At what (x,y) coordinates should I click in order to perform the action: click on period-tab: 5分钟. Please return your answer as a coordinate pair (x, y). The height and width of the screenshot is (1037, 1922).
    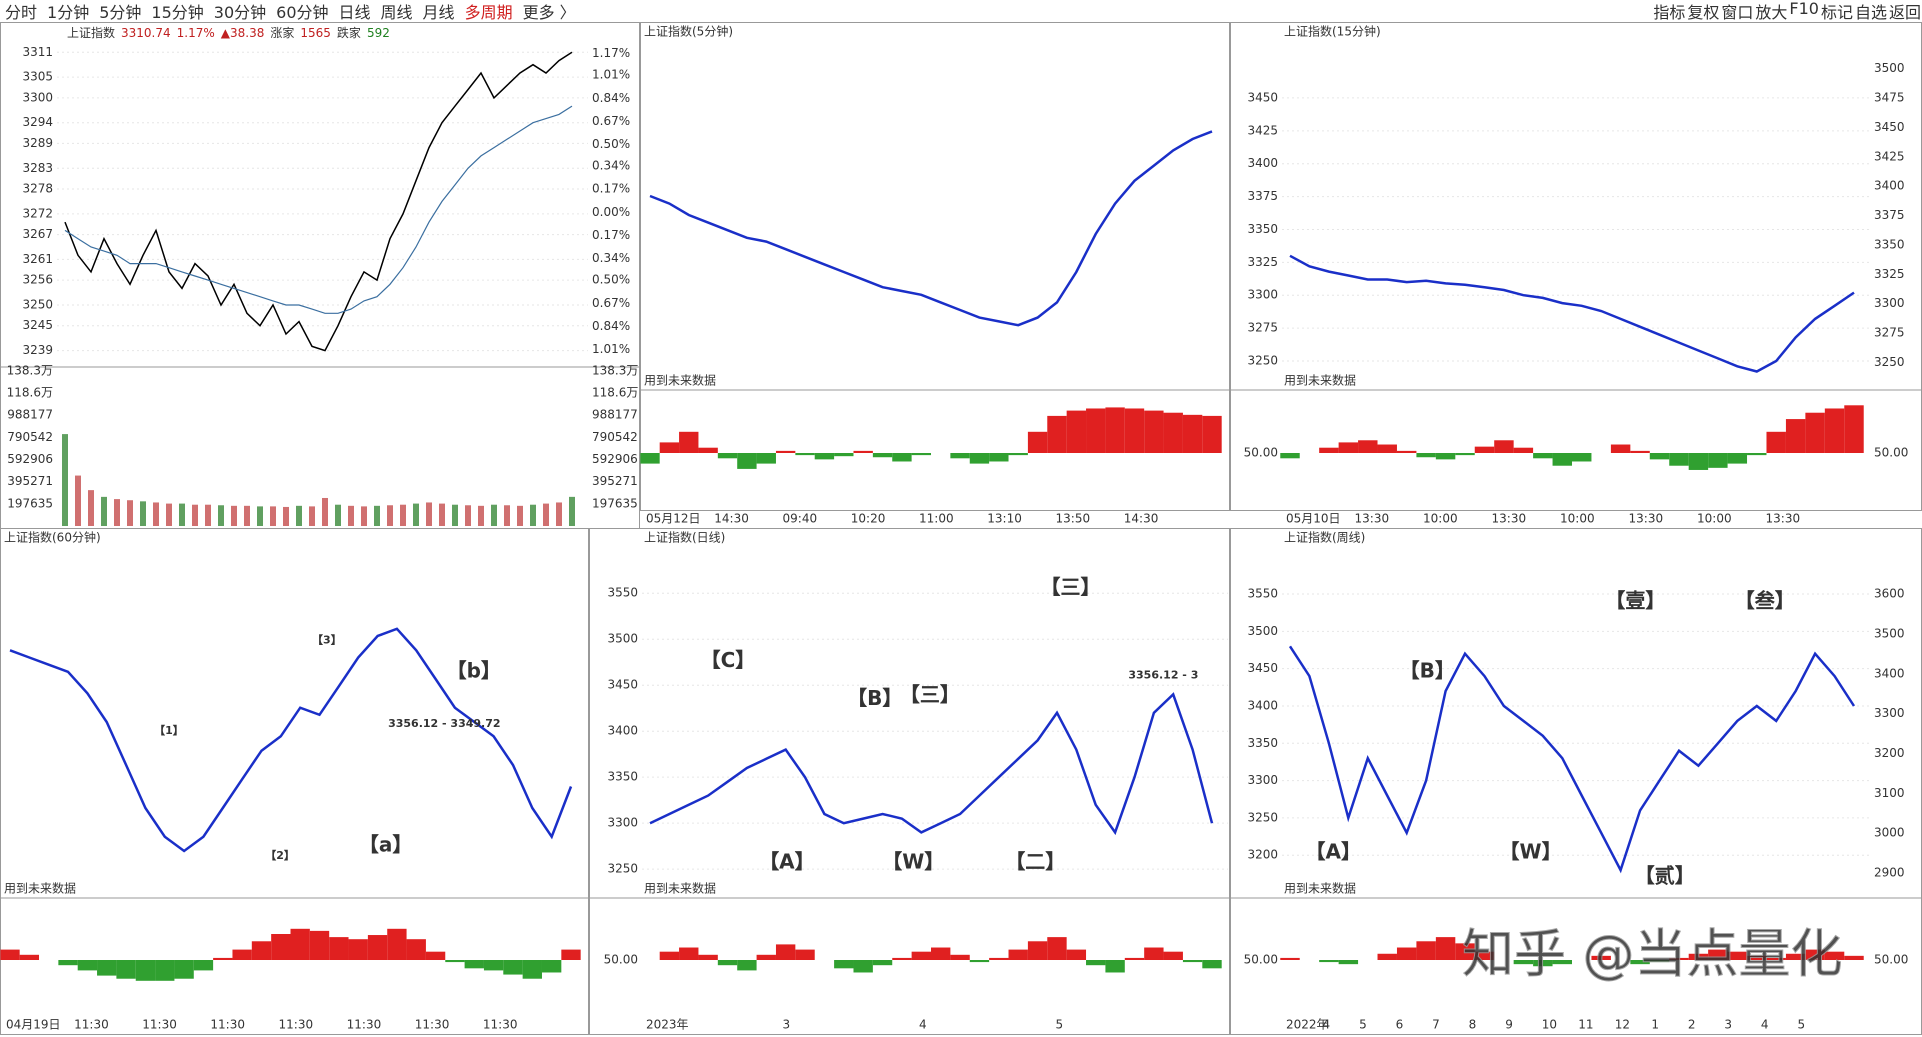
    Looking at the image, I should click on (120, 12).